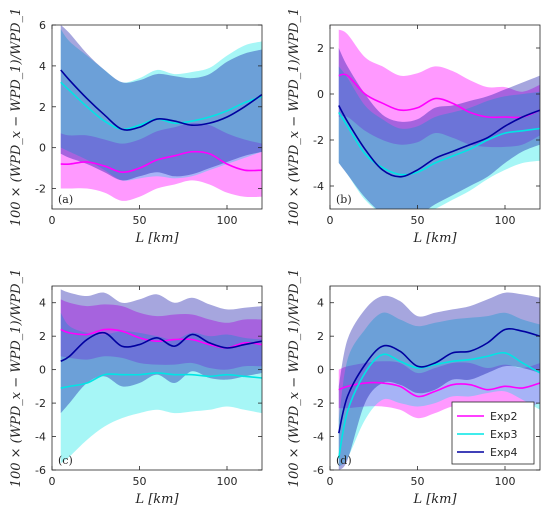  What do you see at coordinates (503, 434) in the screenshot?
I see `legend-label-exp3: Exp3` at bounding box center [503, 434].